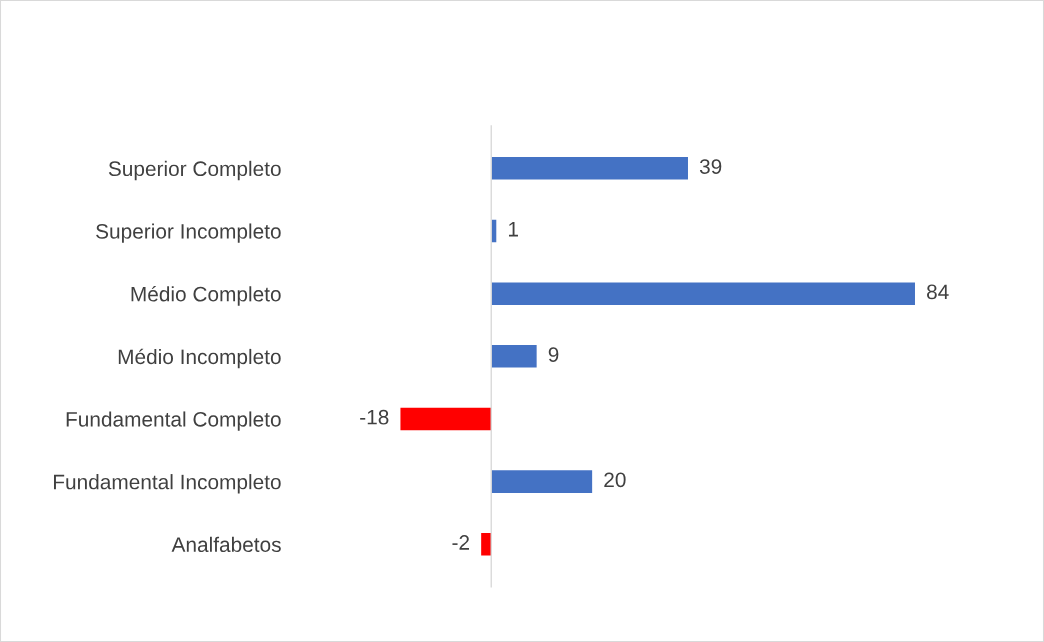 This screenshot has width=1044, height=642. Describe the element at coordinates (173, 421) in the screenshot. I see `y-tick-label: Fundamental Completo` at that location.